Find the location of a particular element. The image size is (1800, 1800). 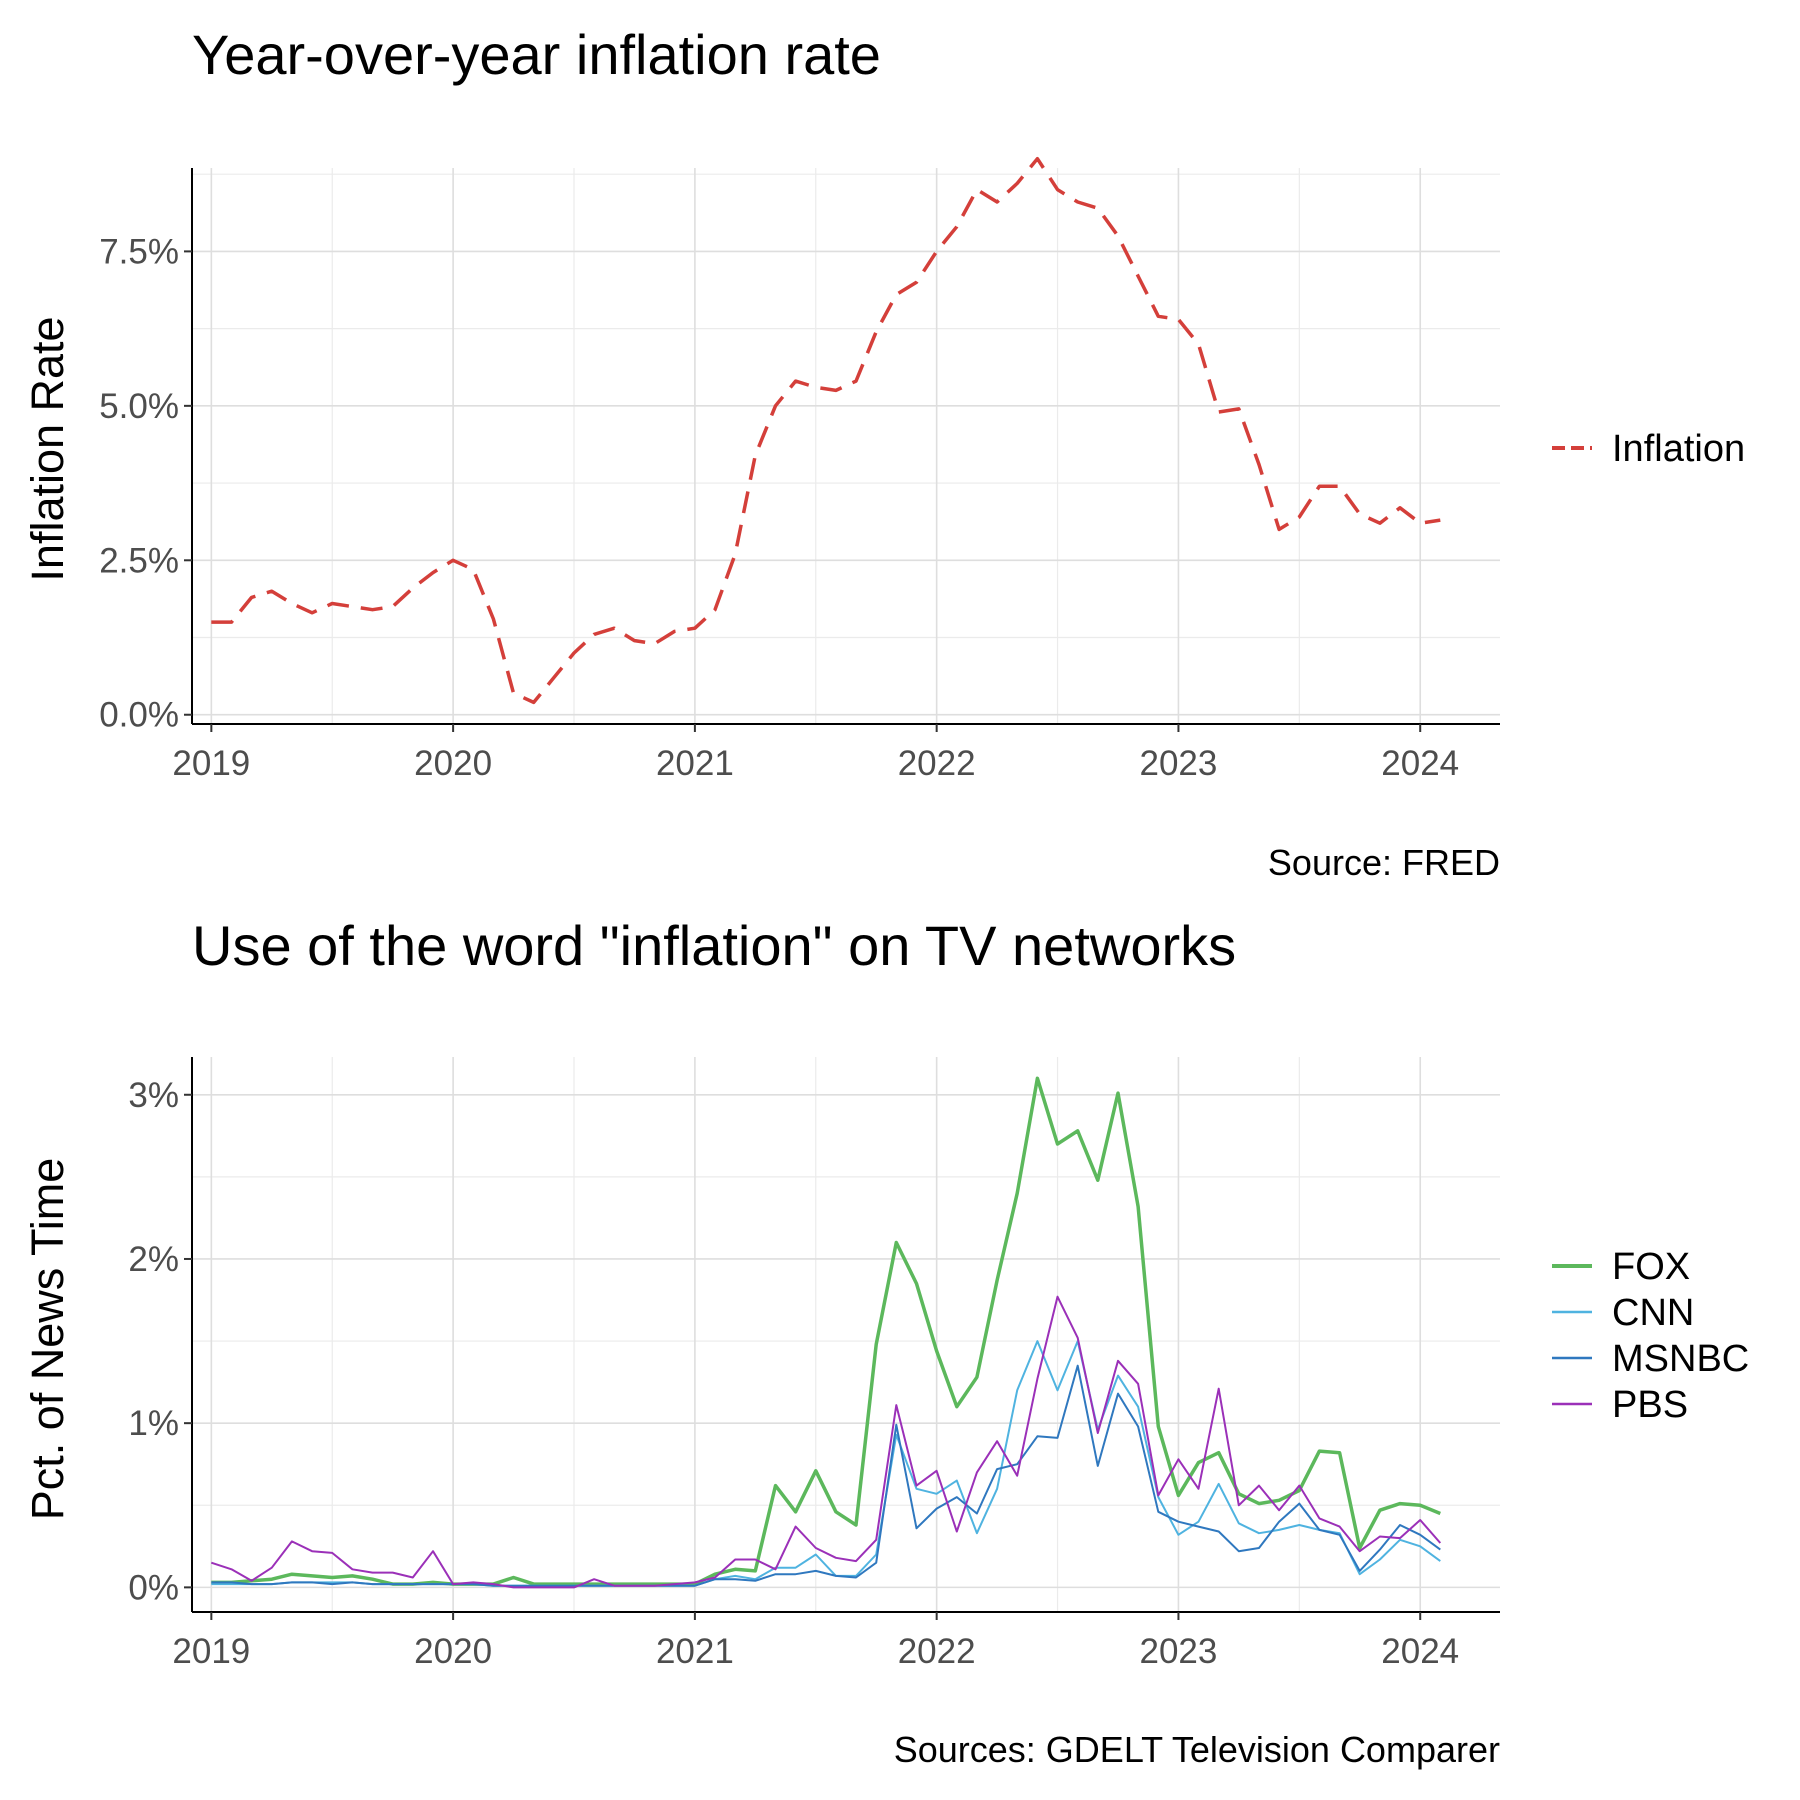

y-tick-label: 2.5% is located at coordinates (139, 560).